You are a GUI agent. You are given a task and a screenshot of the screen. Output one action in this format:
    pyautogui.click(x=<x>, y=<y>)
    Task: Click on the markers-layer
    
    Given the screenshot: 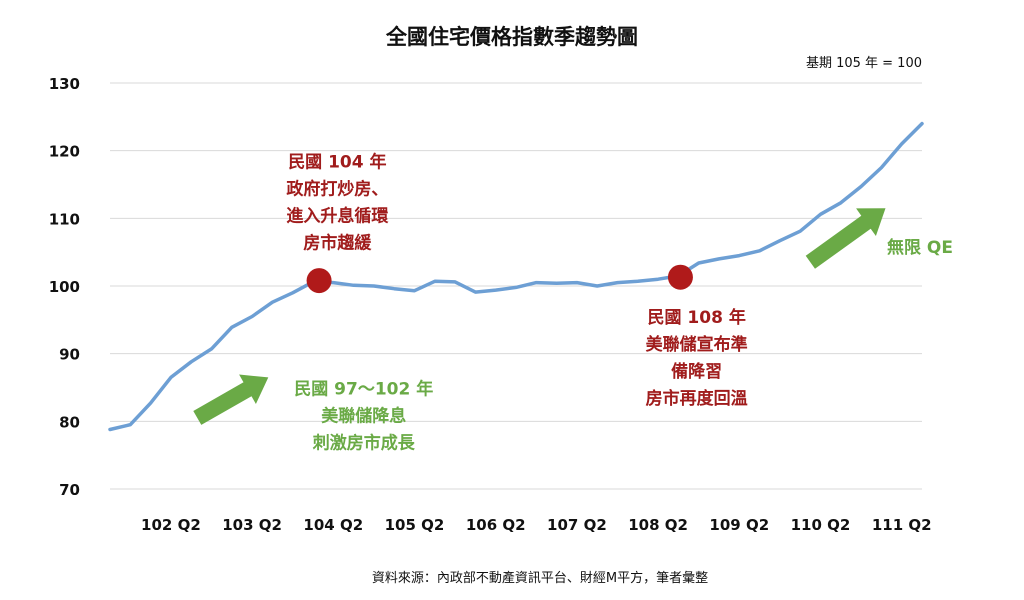 What is the action you would take?
    pyautogui.click(x=499, y=279)
    